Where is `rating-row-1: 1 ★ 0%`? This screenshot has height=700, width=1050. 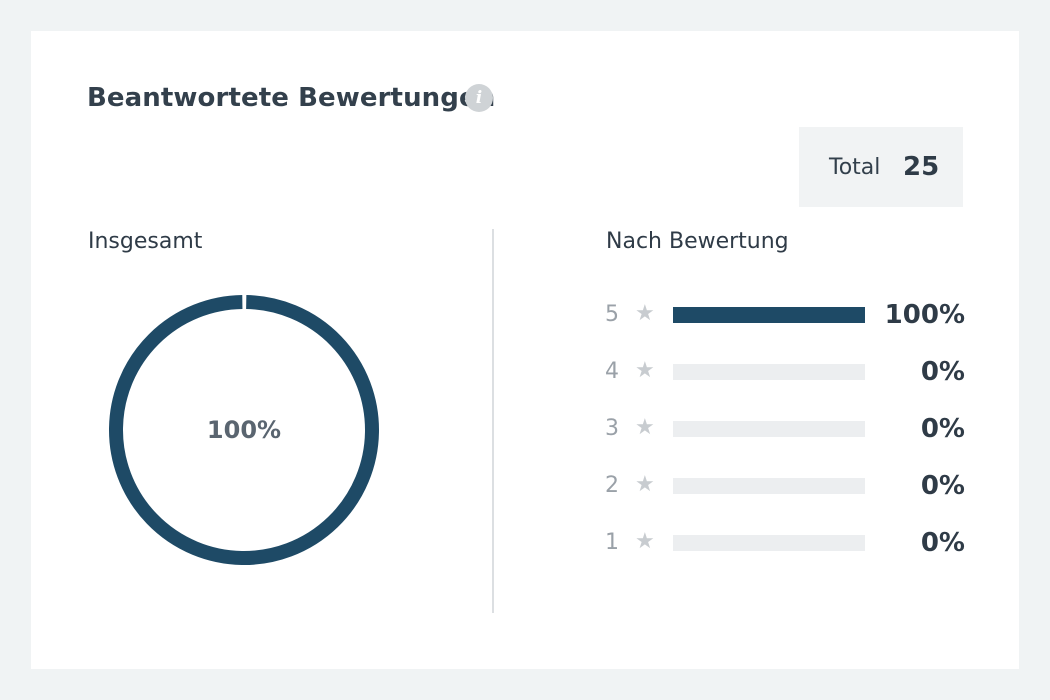 rating-row-1: 1 ★ 0% is located at coordinates (785, 543).